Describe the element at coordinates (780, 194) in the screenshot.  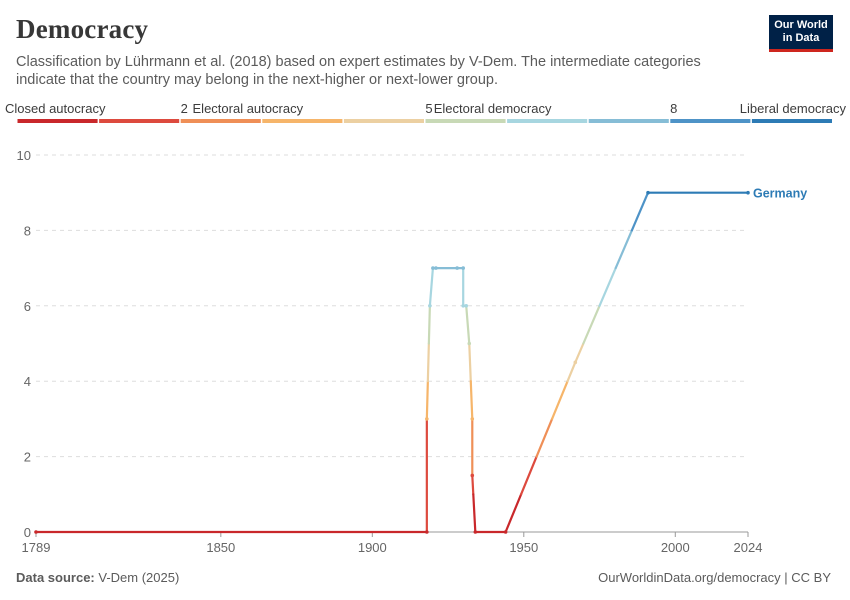
I see `series-label: Germany` at that location.